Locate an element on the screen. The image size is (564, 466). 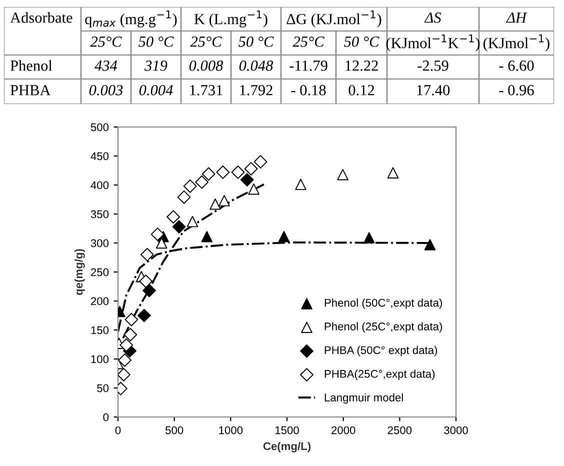
x-tick-label: 1000 is located at coordinates (231, 430).